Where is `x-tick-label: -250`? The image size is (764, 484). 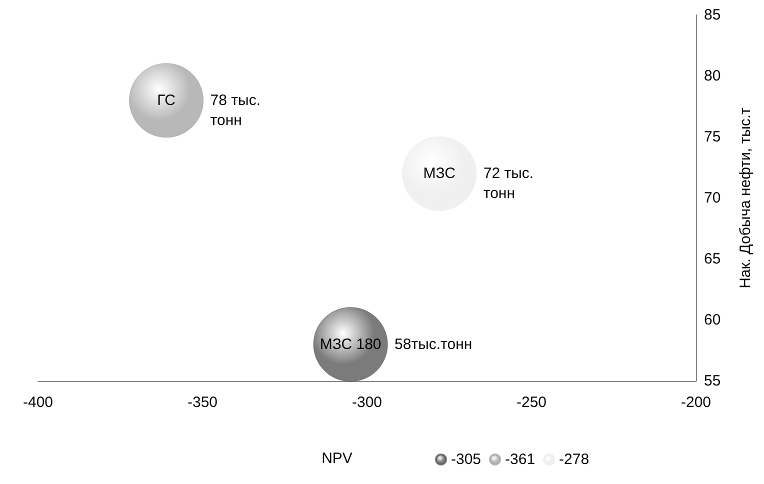
x-tick-label: -250 is located at coordinates (531, 402).